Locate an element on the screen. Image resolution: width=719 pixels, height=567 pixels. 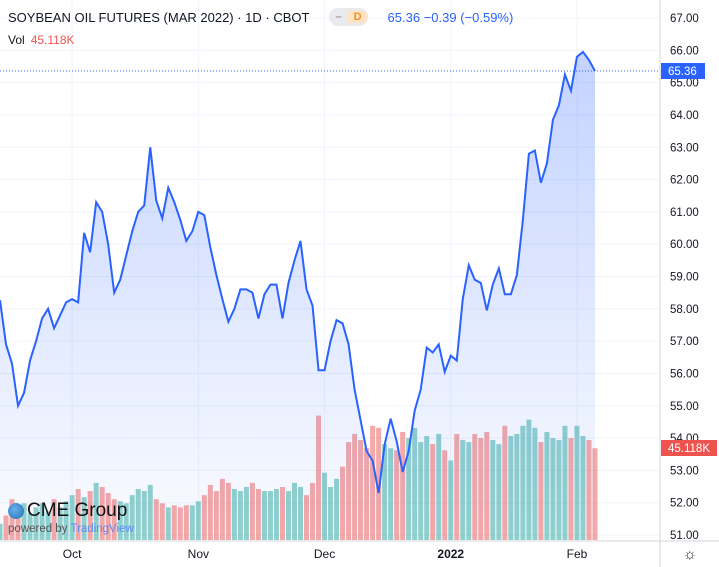
y-tick-label: 61.00 is located at coordinates (684, 213).